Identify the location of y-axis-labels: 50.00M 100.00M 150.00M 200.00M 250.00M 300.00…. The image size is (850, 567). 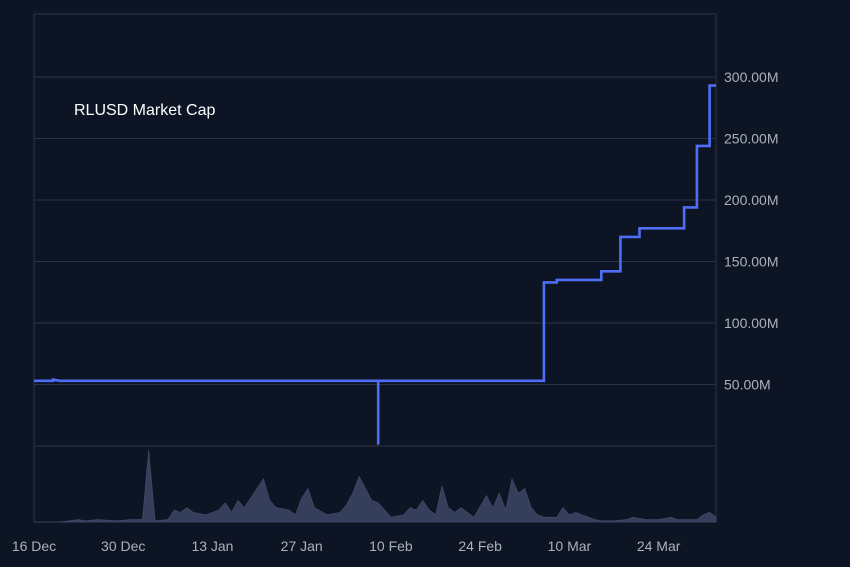
(751, 231).